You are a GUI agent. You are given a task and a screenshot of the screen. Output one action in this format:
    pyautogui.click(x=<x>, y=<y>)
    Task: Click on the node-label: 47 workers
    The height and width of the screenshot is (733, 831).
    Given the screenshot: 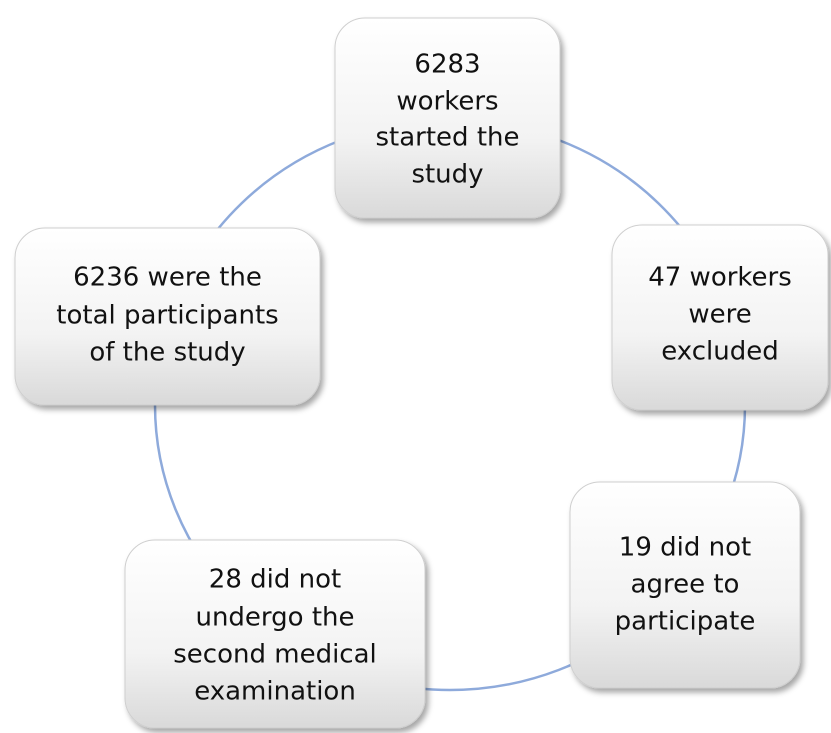 What is the action you would take?
    pyautogui.click(x=720, y=278)
    